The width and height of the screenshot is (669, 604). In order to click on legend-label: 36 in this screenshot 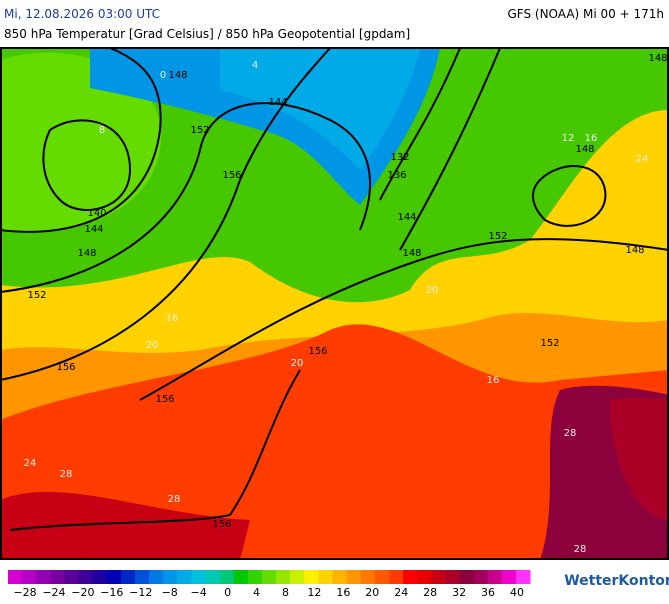, I will do `click(488, 592)`.